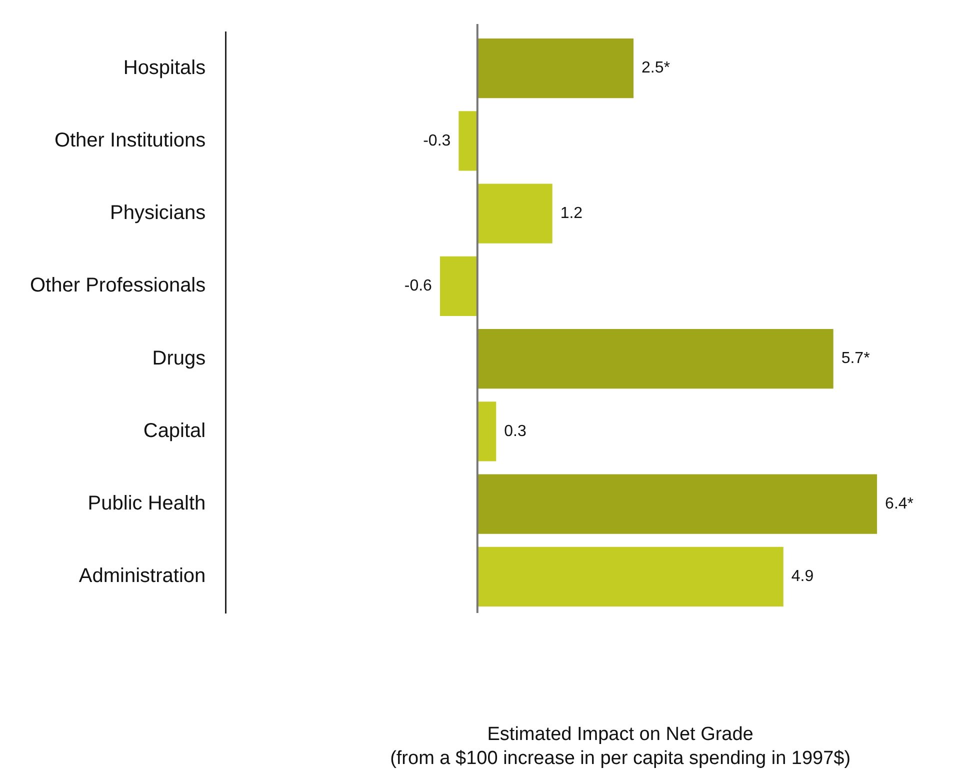 This screenshot has height=773, width=970. What do you see at coordinates (130, 140) in the screenshot?
I see `y-tick-label: Other Institutions` at bounding box center [130, 140].